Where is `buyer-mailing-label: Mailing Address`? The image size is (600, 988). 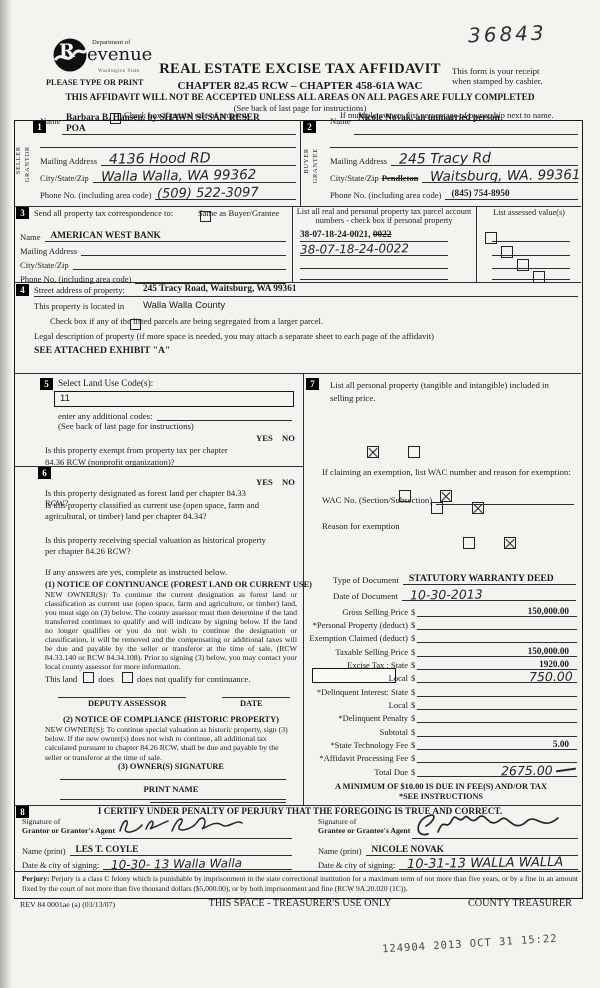 buyer-mailing-label: Mailing Address is located at coordinates (359, 161).